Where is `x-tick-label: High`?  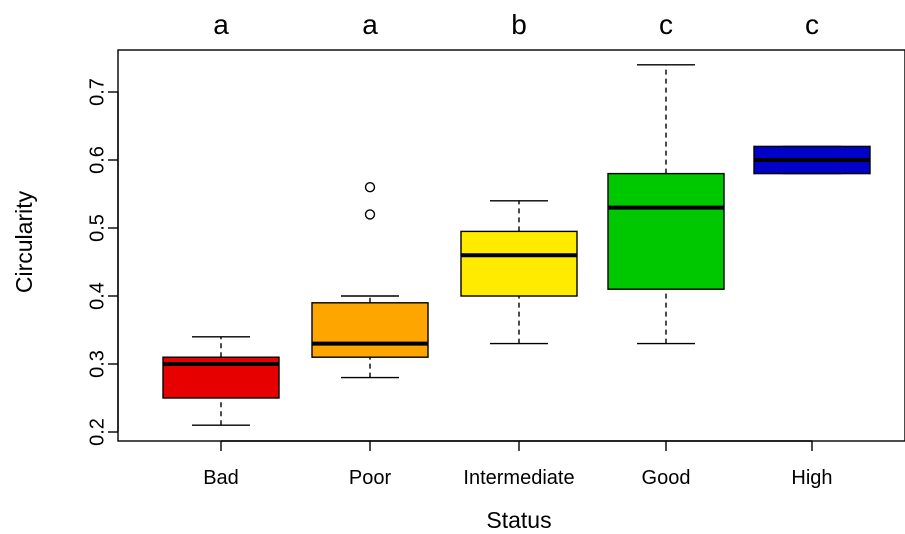
x-tick-label: High is located at coordinates (811, 478).